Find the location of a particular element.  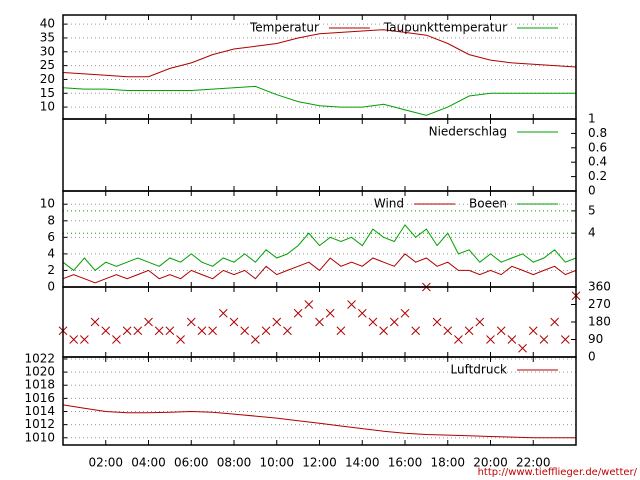

y-tick-label: 20 is located at coordinates (47, 79).